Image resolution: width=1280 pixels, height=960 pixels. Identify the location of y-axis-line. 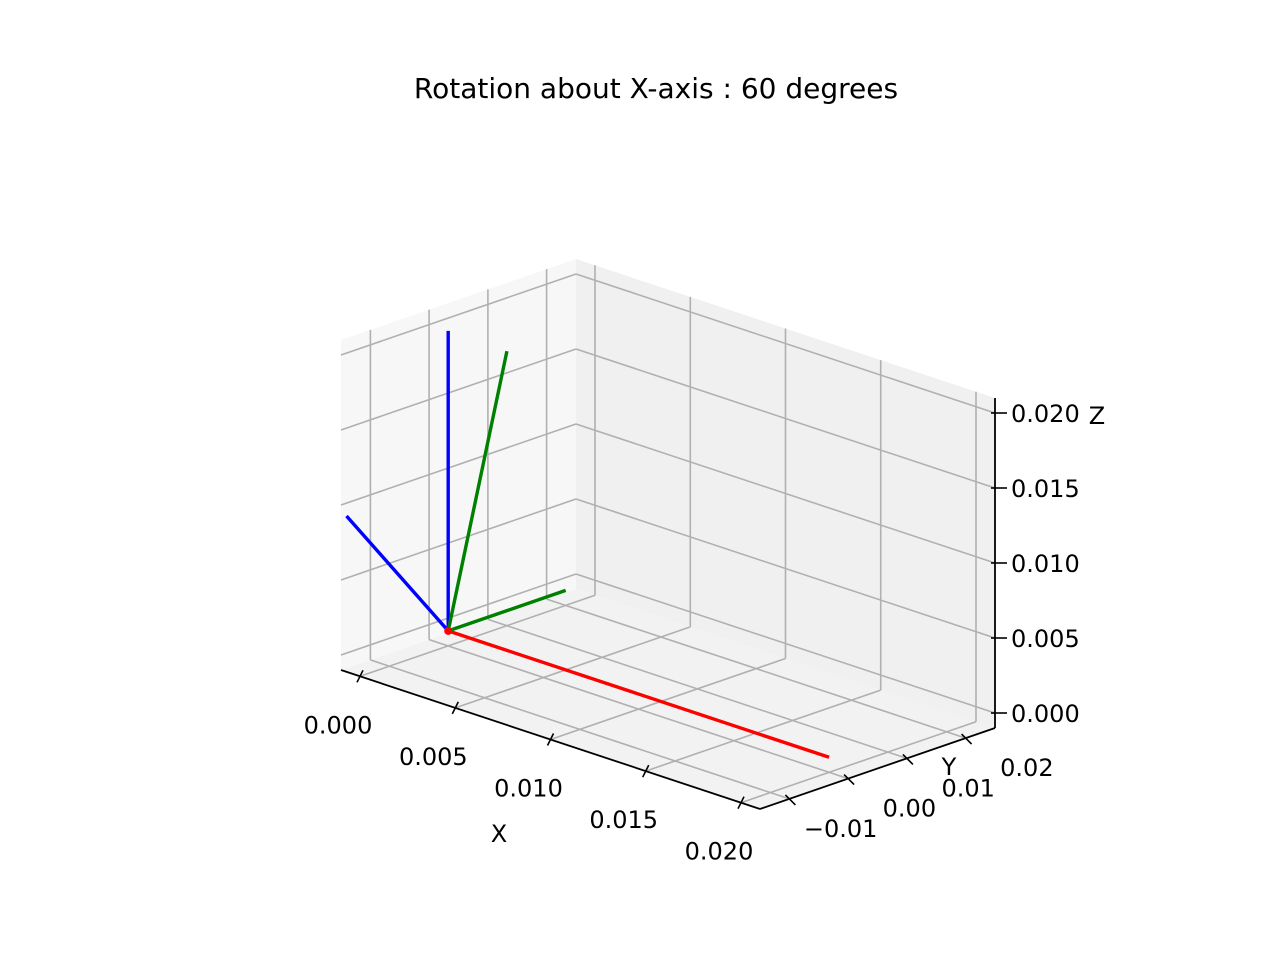
(877, 768).